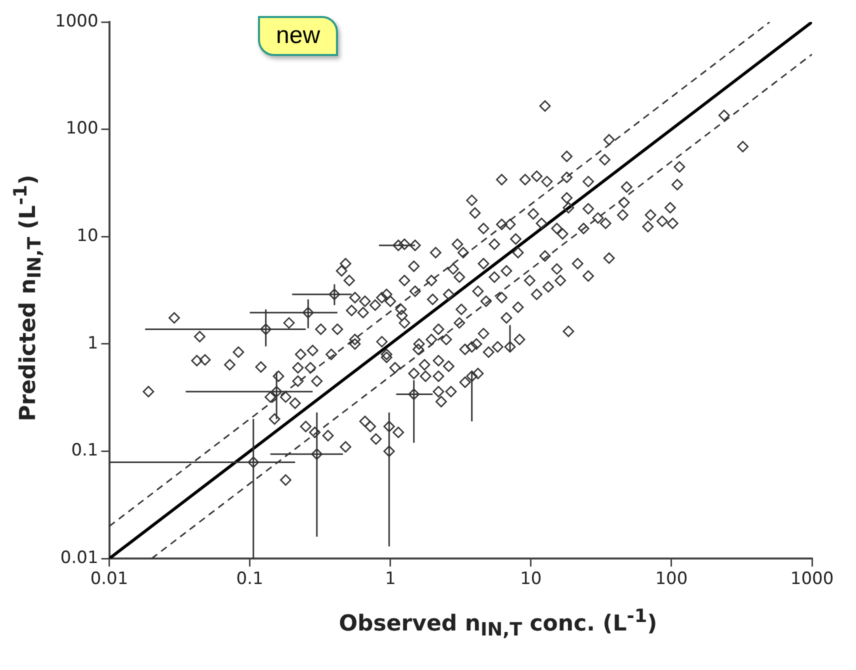  I want to click on x-tick-label: 100, so click(671, 579).